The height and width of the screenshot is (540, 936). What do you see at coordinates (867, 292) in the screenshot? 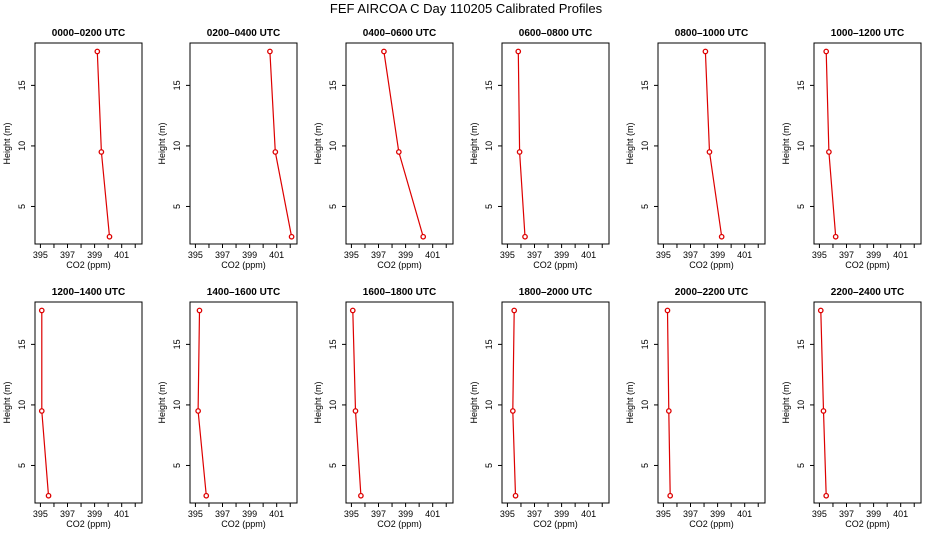
I see `panel-title: 2200–2400 UTC` at bounding box center [867, 292].